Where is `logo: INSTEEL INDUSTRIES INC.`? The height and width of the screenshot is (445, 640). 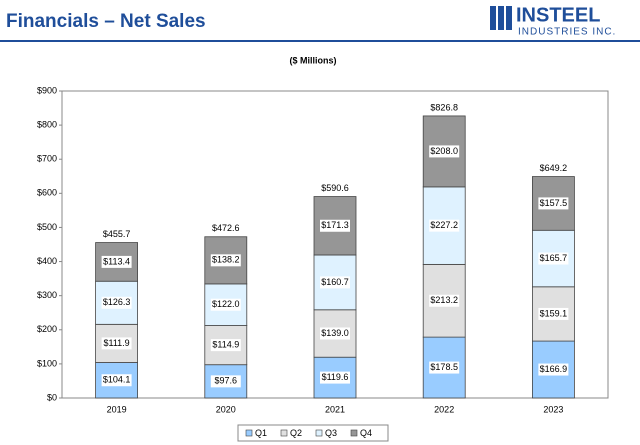
logo: INSTEEL INDUSTRIES INC. is located at coordinates (553, 21).